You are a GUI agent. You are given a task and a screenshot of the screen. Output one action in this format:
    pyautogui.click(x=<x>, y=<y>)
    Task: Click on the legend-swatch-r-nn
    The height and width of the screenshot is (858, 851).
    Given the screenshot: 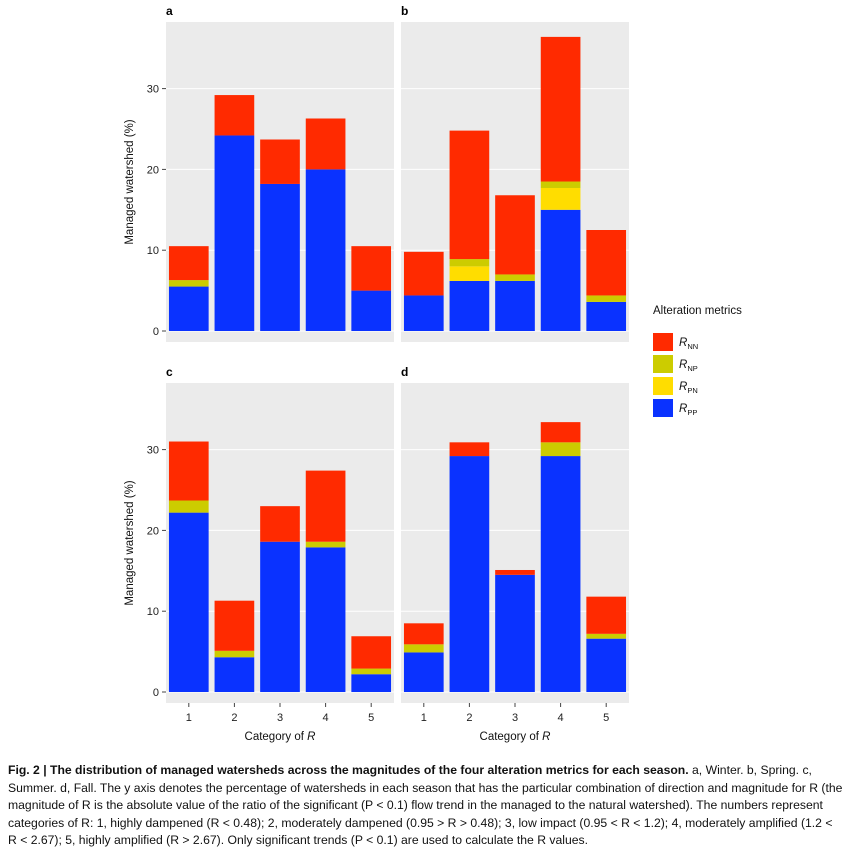 What is the action you would take?
    pyautogui.click(x=663, y=342)
    